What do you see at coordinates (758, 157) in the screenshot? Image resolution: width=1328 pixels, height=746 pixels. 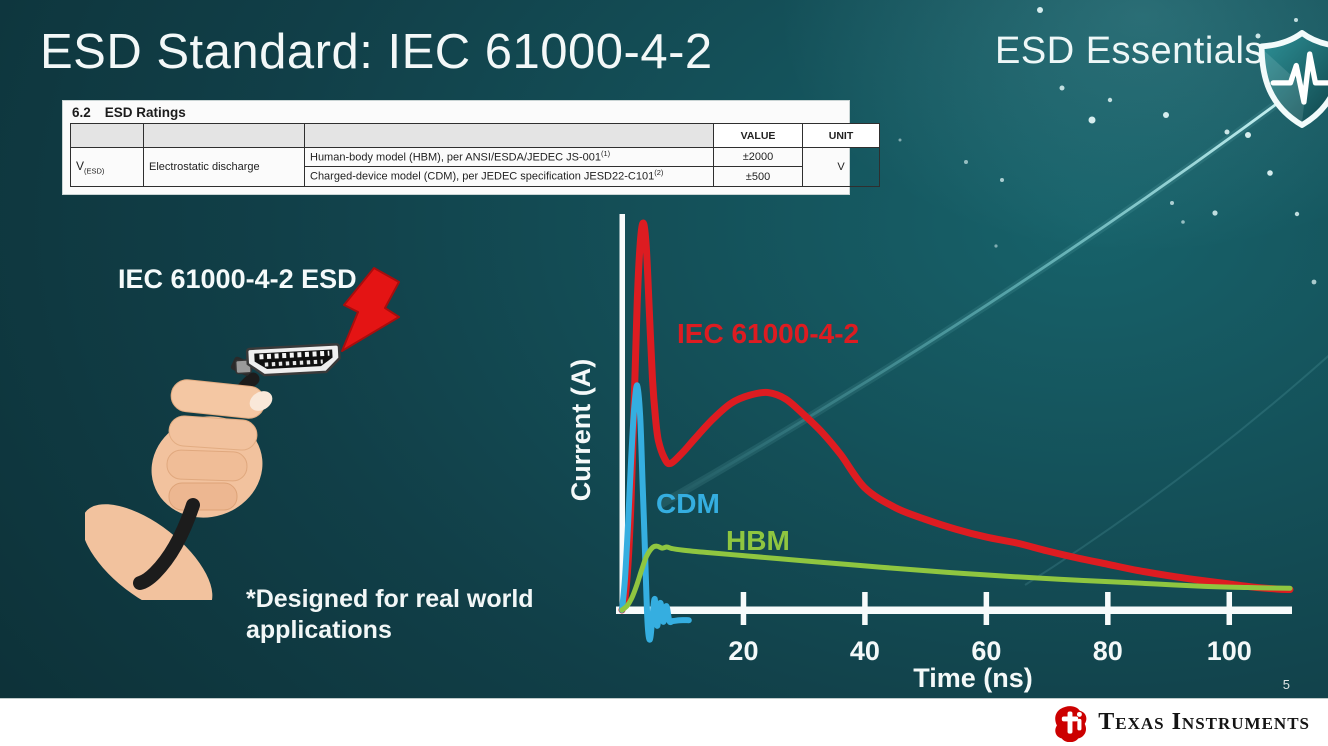 I see `hbm-value-cell: ±2000` at bounding box center [758, 157].